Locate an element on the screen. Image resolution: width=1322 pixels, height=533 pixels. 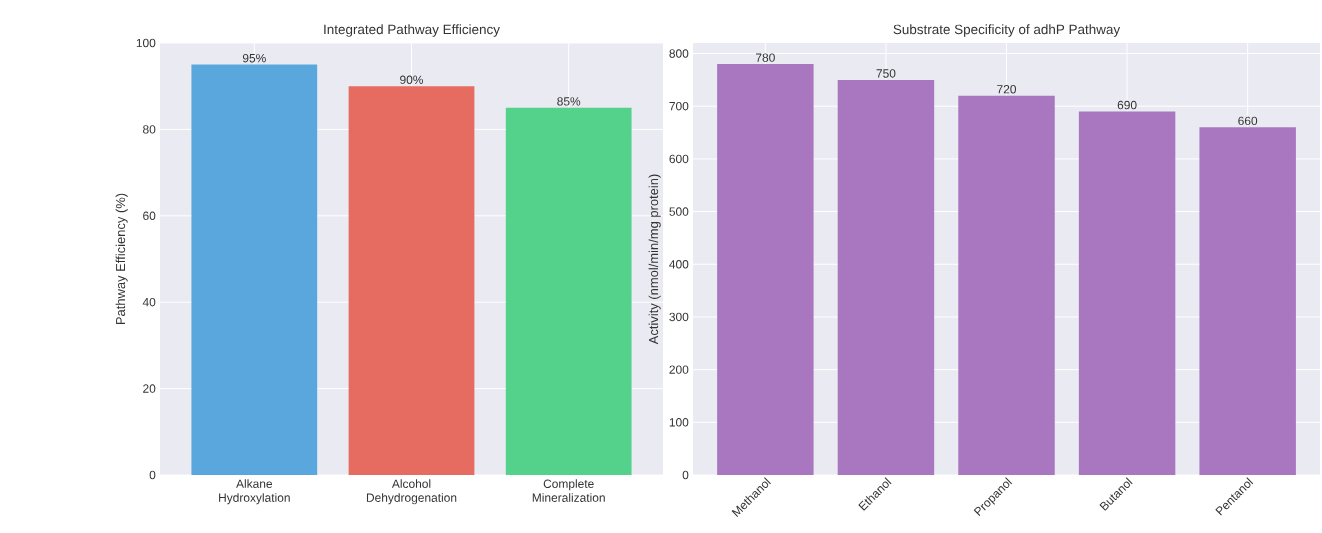
data-label: 750 is located at coordinates (886, 73).